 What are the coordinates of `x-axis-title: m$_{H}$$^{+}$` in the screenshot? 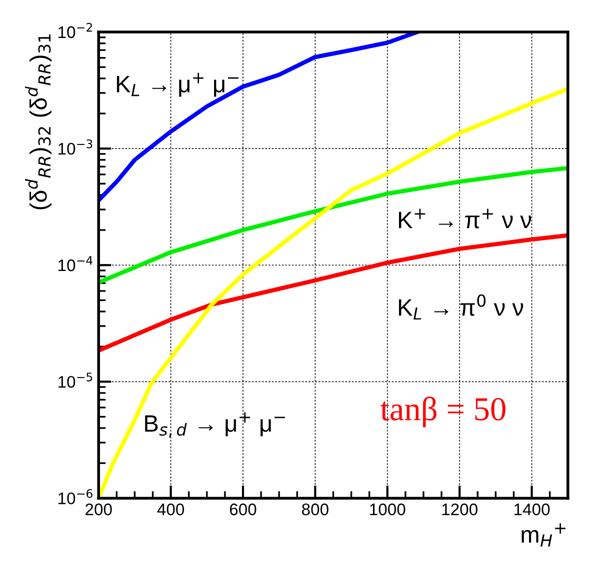 It's located at (544, 535).